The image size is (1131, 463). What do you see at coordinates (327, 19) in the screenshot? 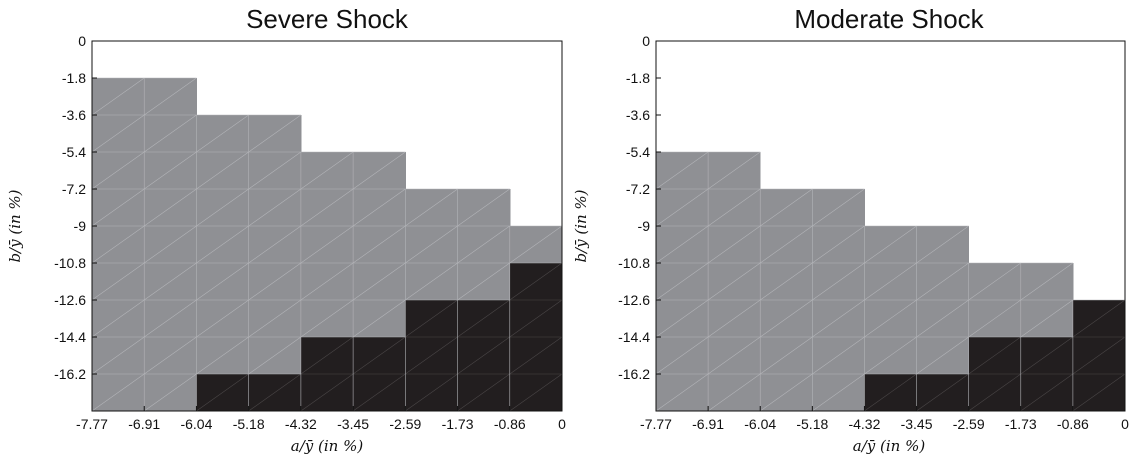
I see `panel-title: Severe Shock` at bounding box center [327, 19].